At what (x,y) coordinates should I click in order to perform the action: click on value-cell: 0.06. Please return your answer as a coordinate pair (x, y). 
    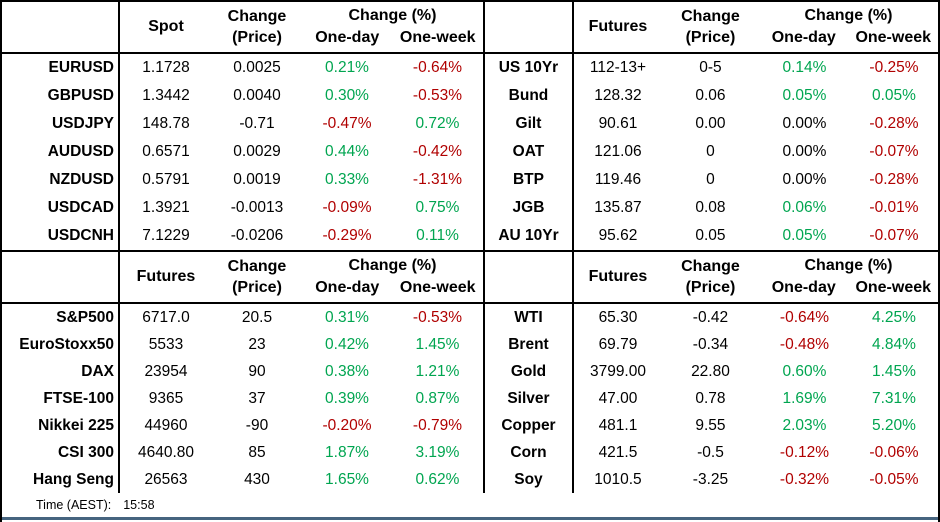
    Looking at the image, I should click on (710, 95).